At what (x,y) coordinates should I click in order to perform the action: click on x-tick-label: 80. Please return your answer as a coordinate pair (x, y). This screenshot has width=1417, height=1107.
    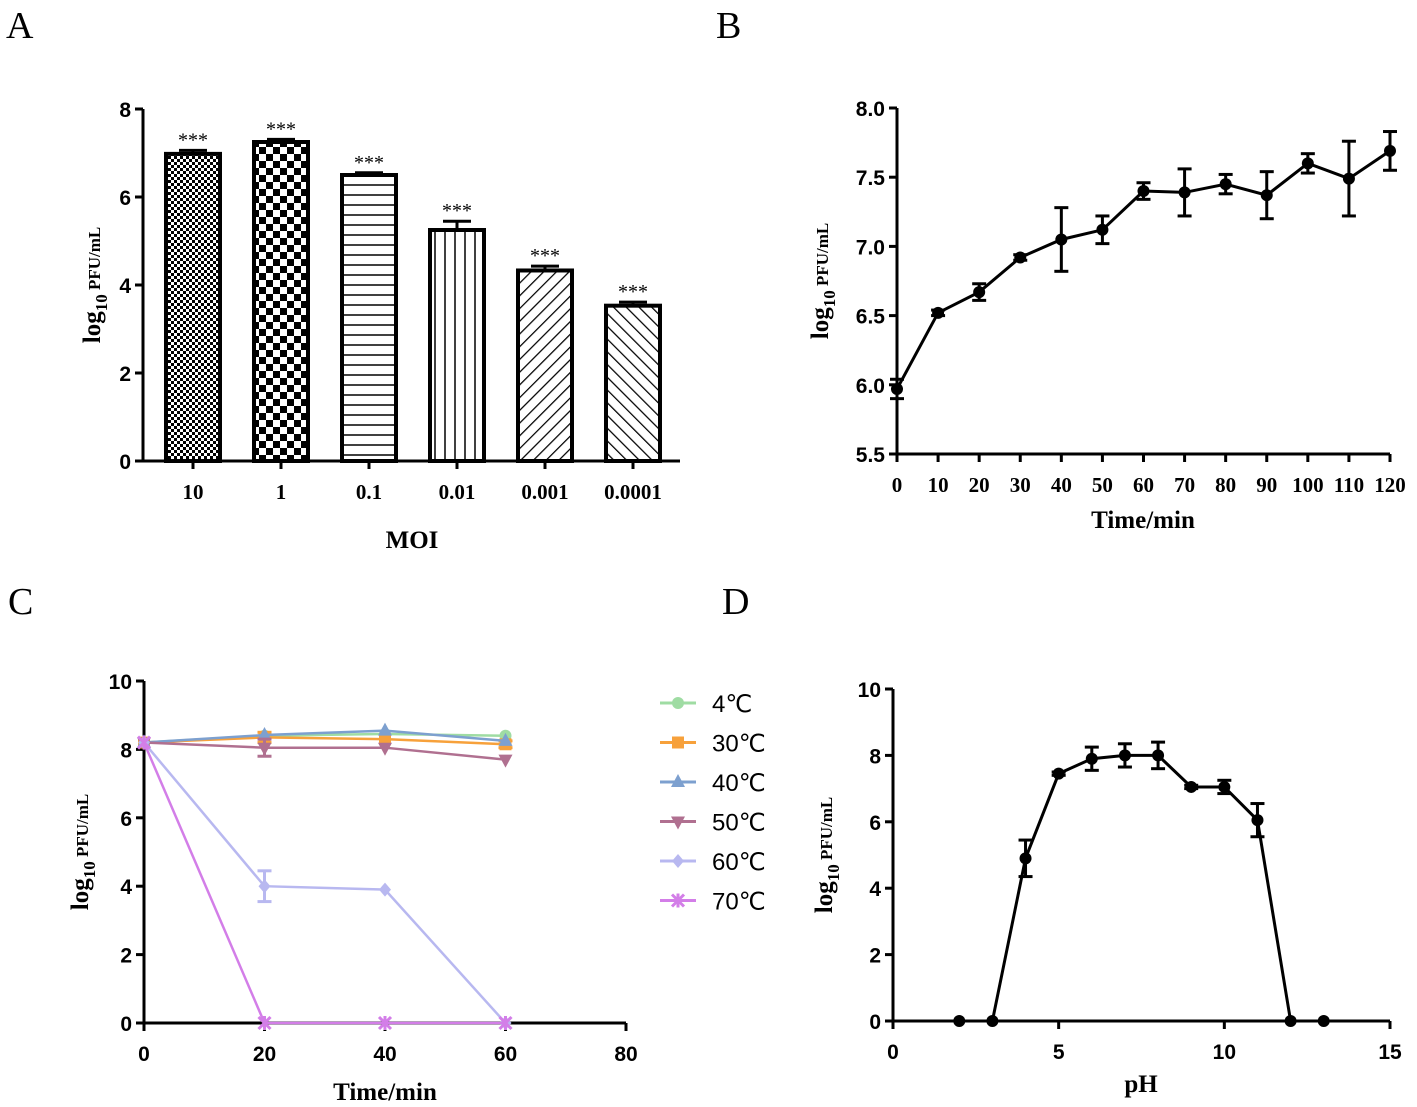
    Looking at the image, I should click on (1225, 485).